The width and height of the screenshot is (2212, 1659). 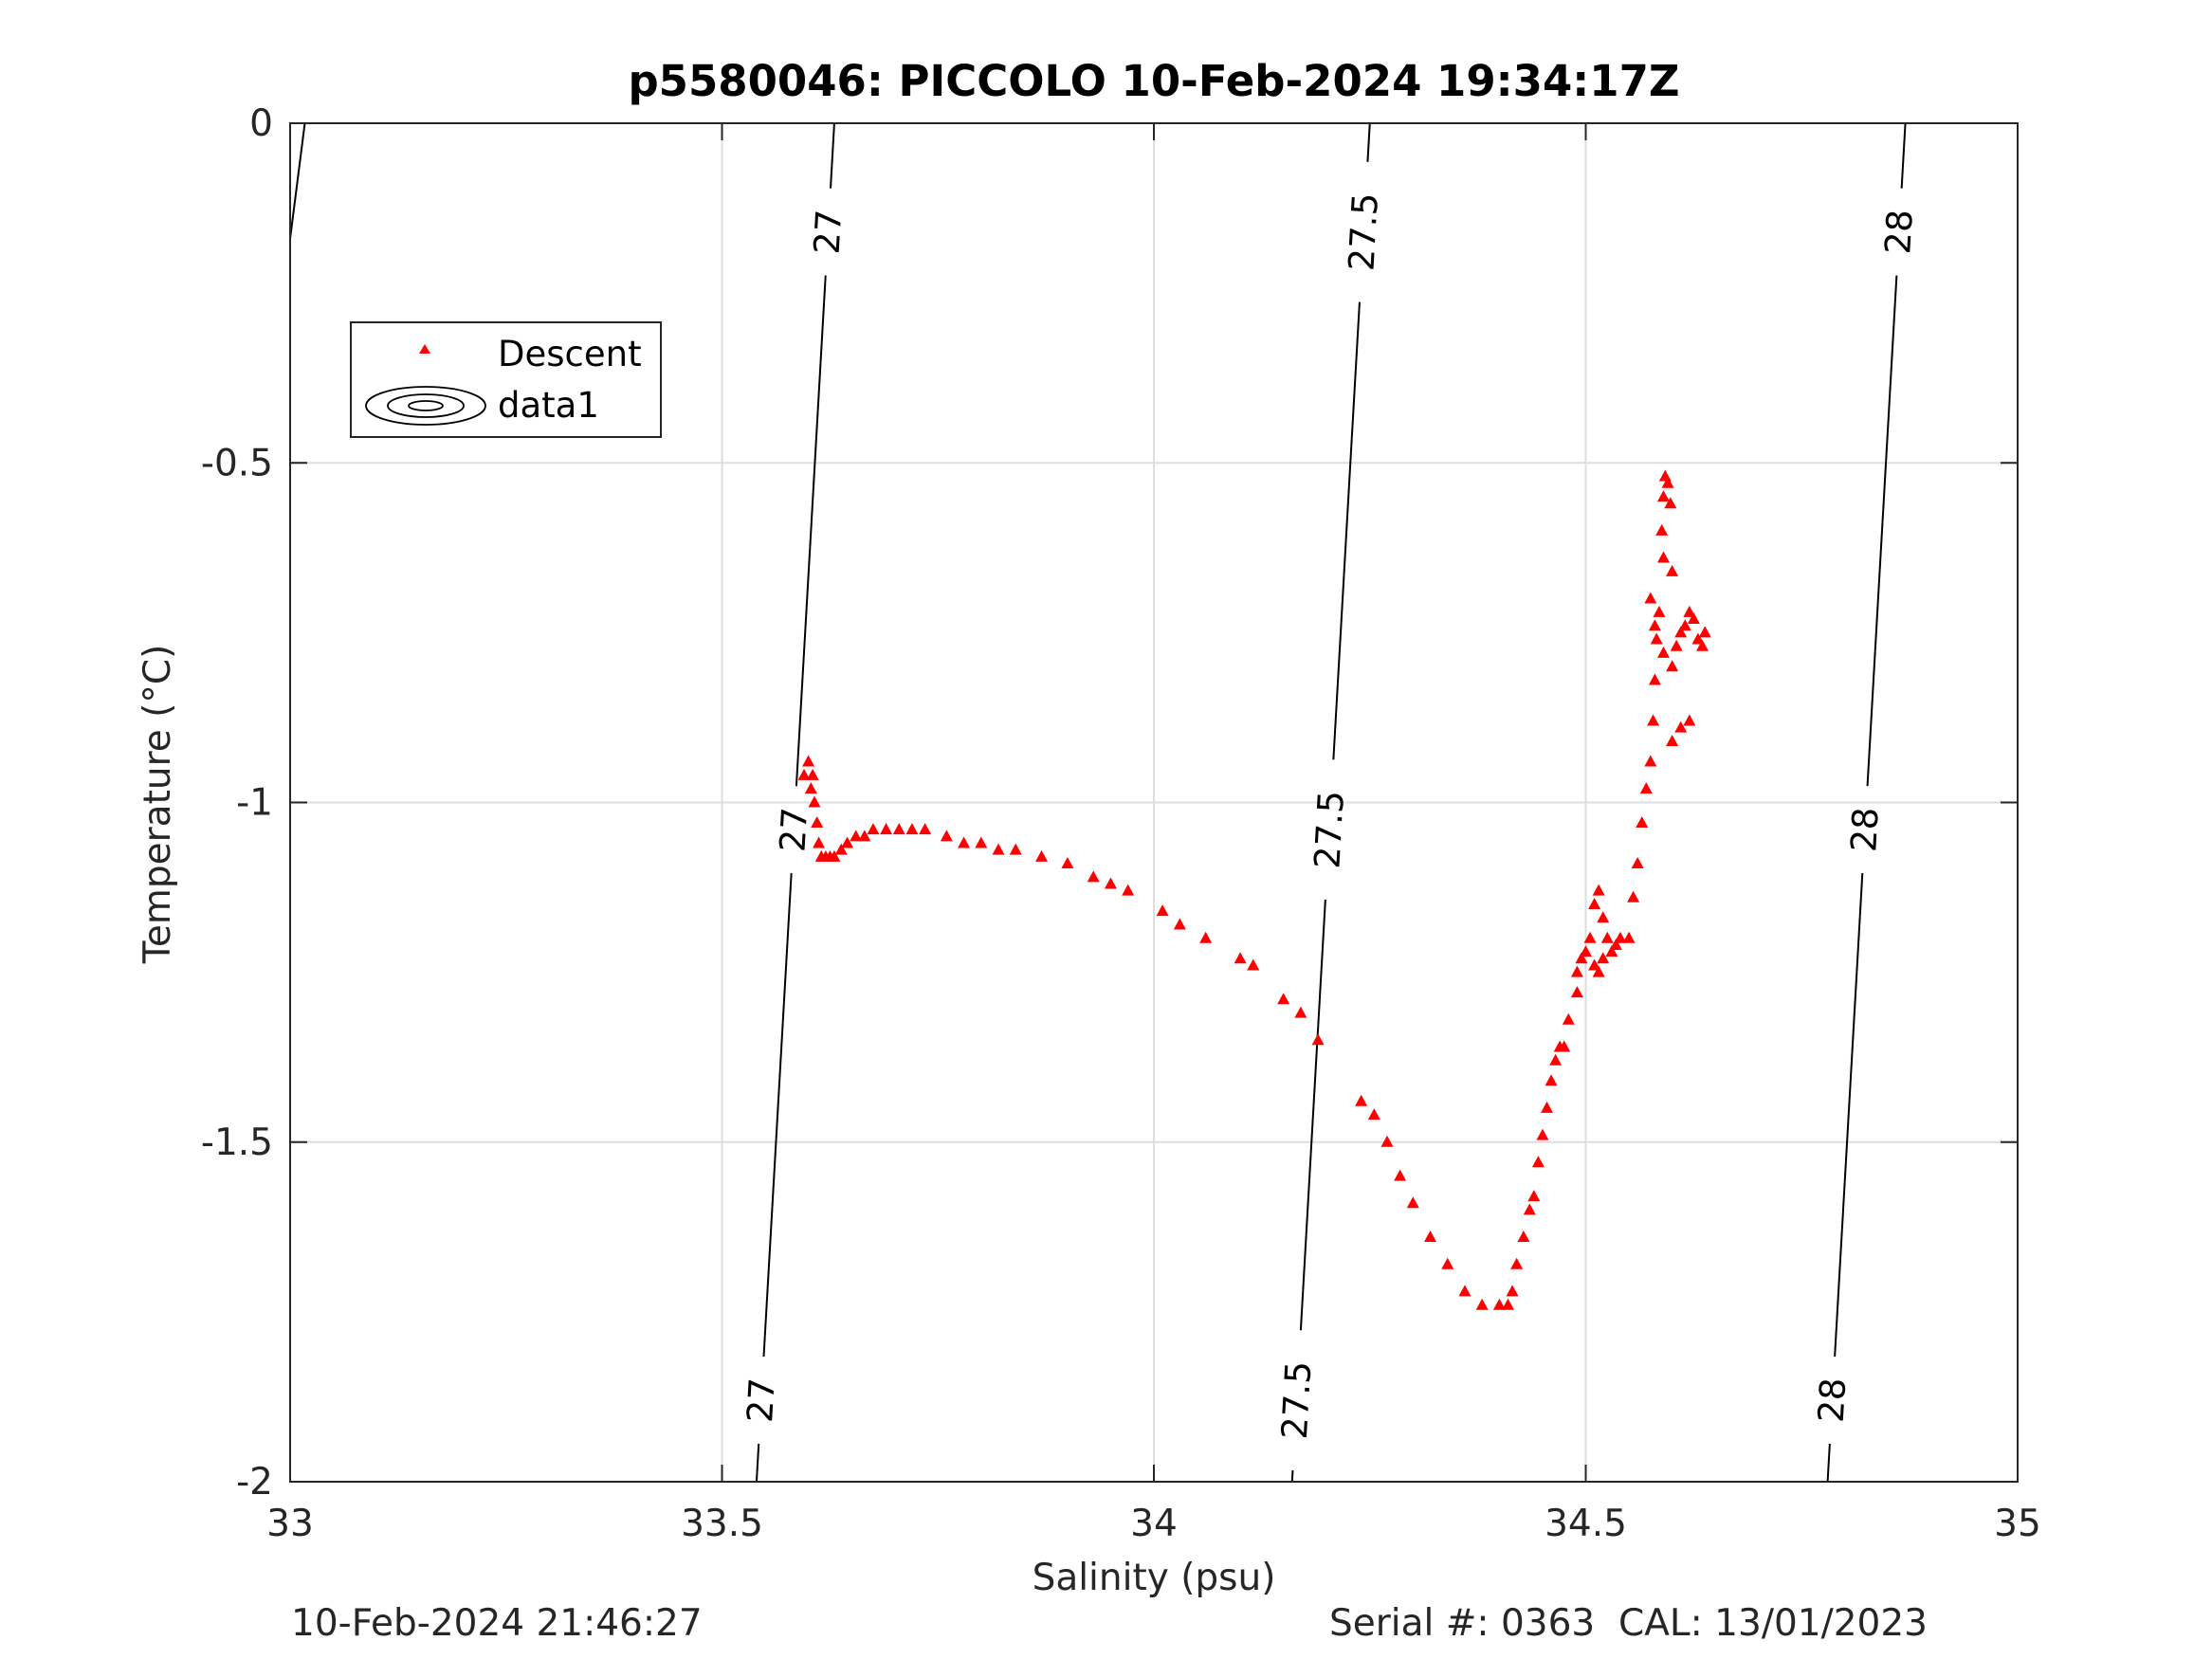 What do you see at coordinates (1154, 1578) in the screenshot?
I see `x-axis-label: Salinity (psu)` at bounding box center [1154, 1578].